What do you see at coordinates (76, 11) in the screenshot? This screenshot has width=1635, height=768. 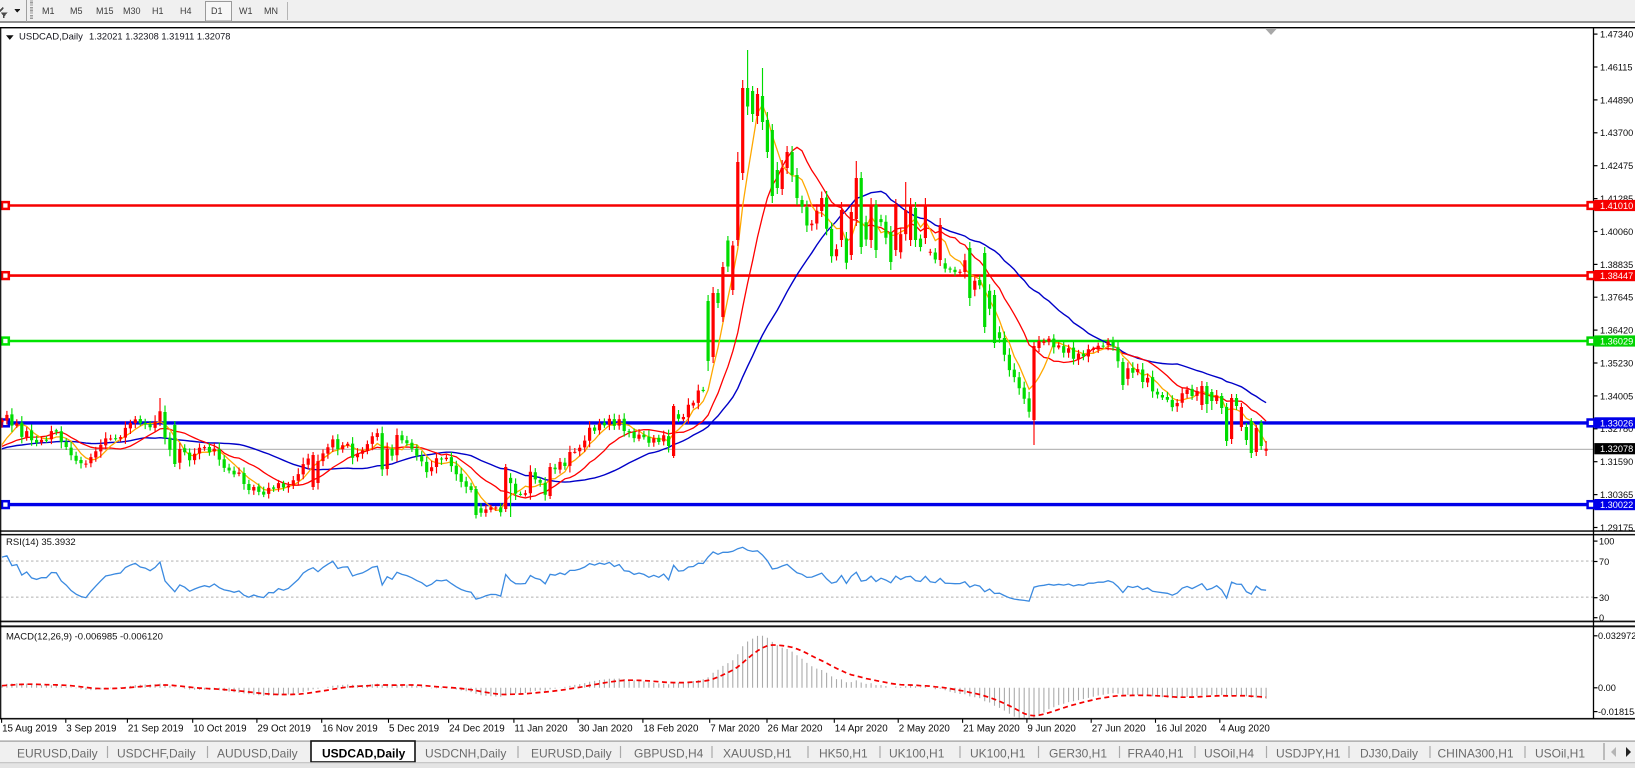 I see `svg-text: M5` at bounding box center [76, 11].